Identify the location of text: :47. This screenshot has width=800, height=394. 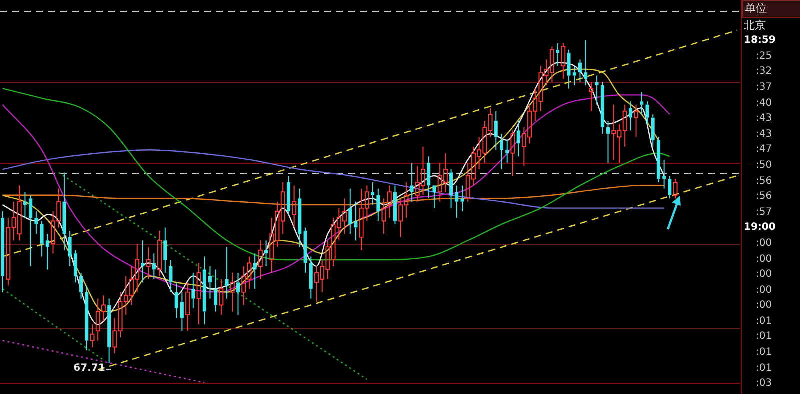
(764, 150).